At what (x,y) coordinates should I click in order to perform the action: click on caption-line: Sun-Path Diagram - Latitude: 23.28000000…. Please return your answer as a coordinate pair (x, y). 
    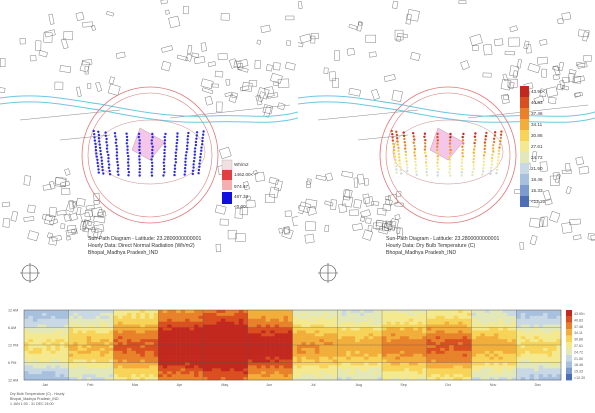
    Looking at the image, I should click on (144, 239).